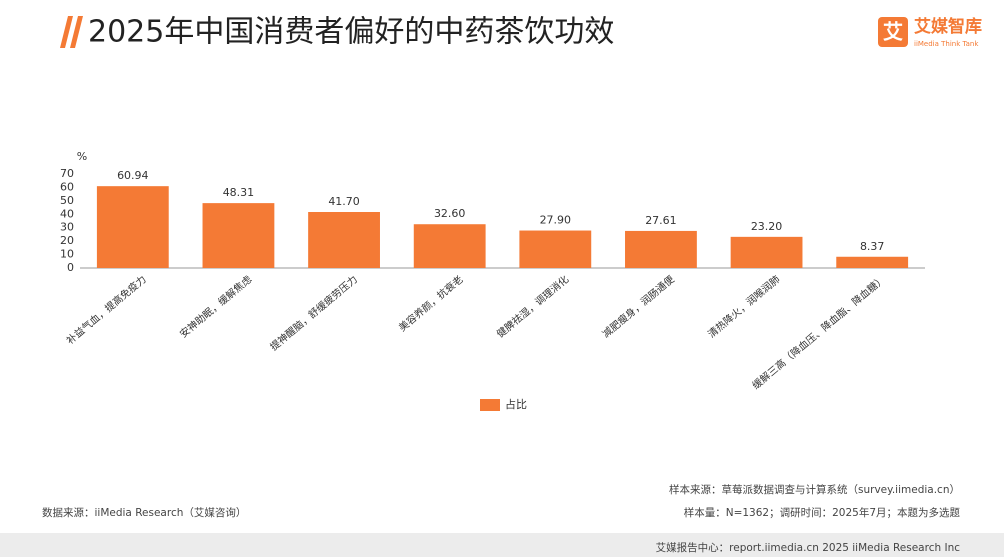 This screenshot has width=1004, height=557. I want to click on value-label: 27.61, so click(661, 220).